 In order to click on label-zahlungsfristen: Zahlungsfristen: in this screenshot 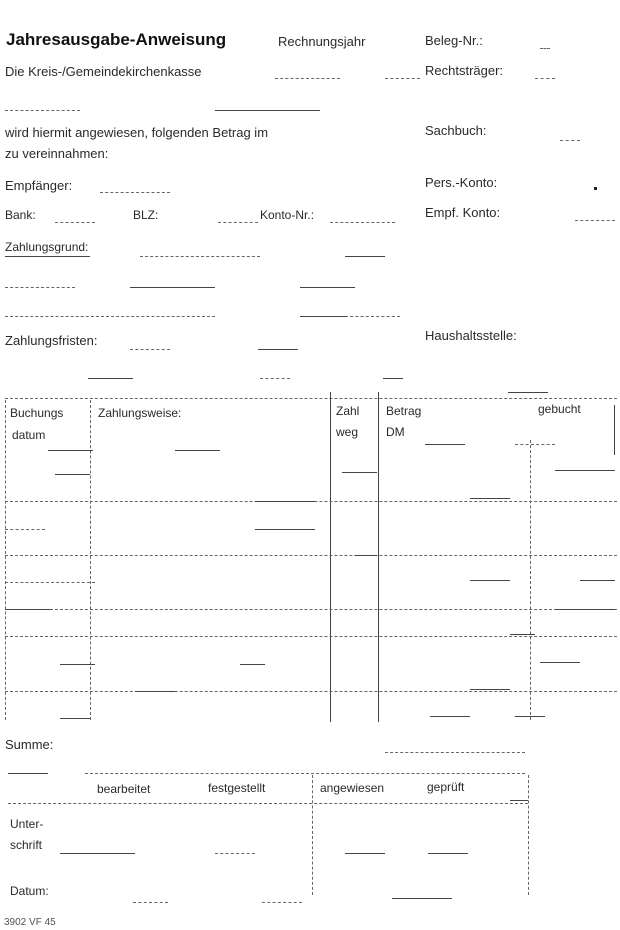, I will do `click(51, 340)`.